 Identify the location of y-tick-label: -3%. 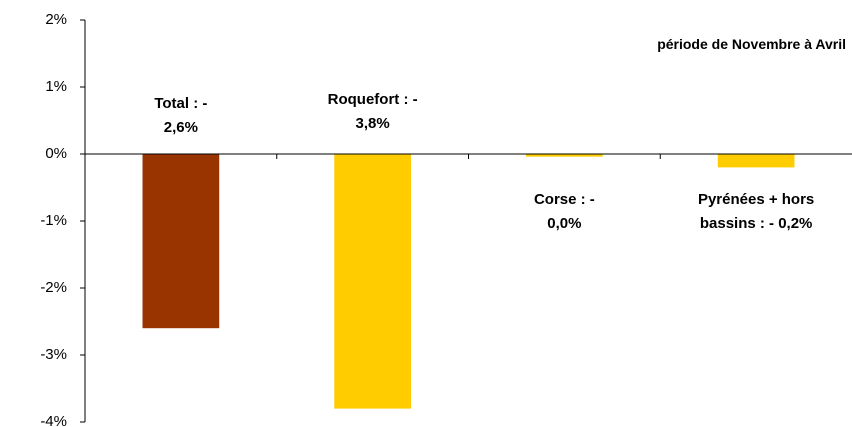
(53, 354).